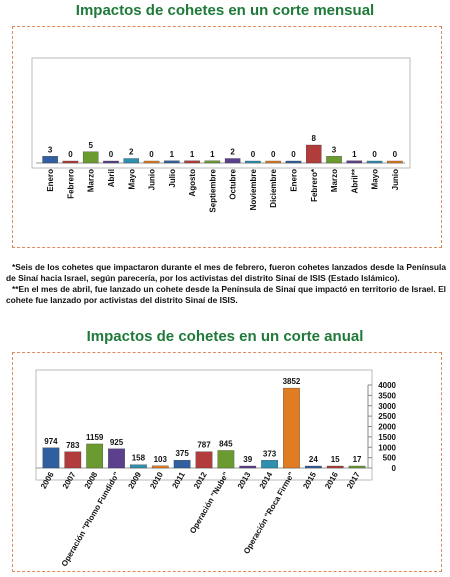 This screenshot has height=577, width=450. What do you see at coordinates (335, 459) in the screenshot?
I see `data-label: 15` at bounding box center [335, 459].